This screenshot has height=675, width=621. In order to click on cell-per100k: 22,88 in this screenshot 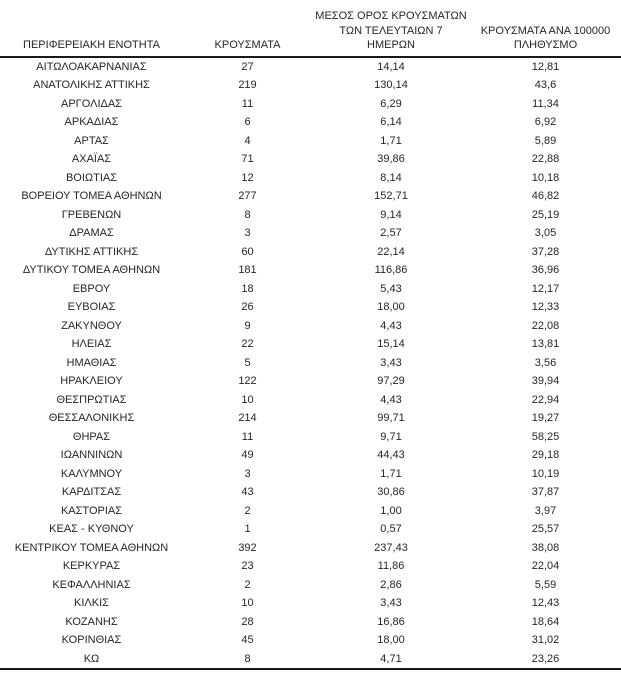, I will do `click(545, 159)`.